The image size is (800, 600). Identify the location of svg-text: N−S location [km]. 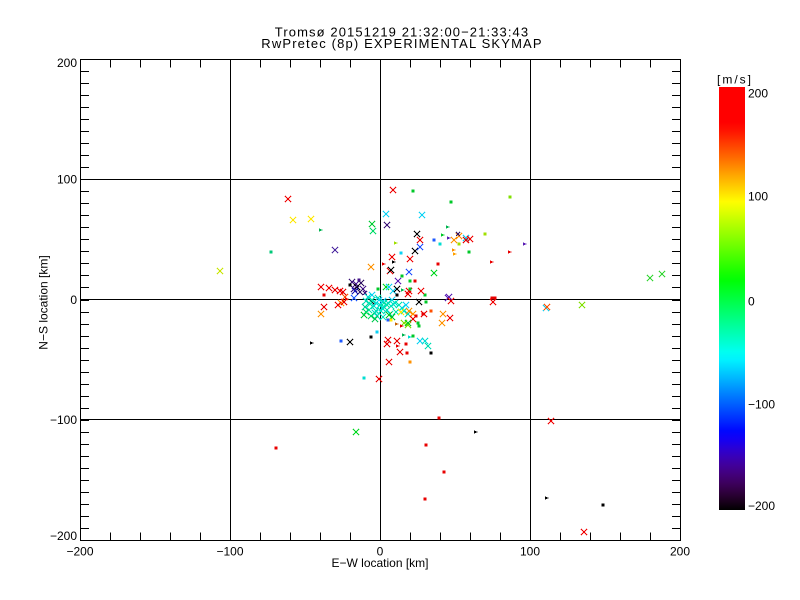
(44, 302).